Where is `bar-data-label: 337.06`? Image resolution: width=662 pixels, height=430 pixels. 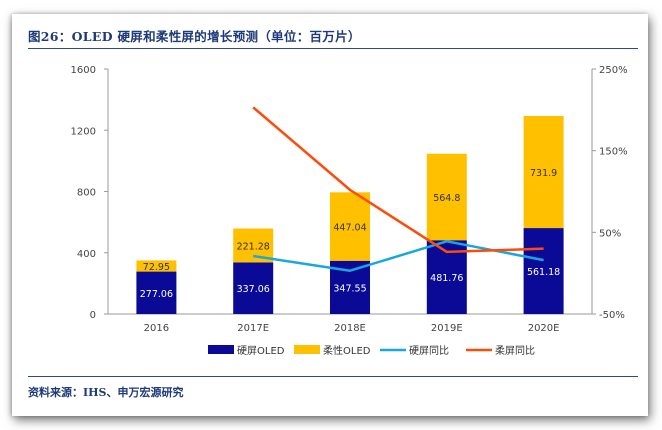 bar-data-label: 337.06 is located at coordinates (253, 289).